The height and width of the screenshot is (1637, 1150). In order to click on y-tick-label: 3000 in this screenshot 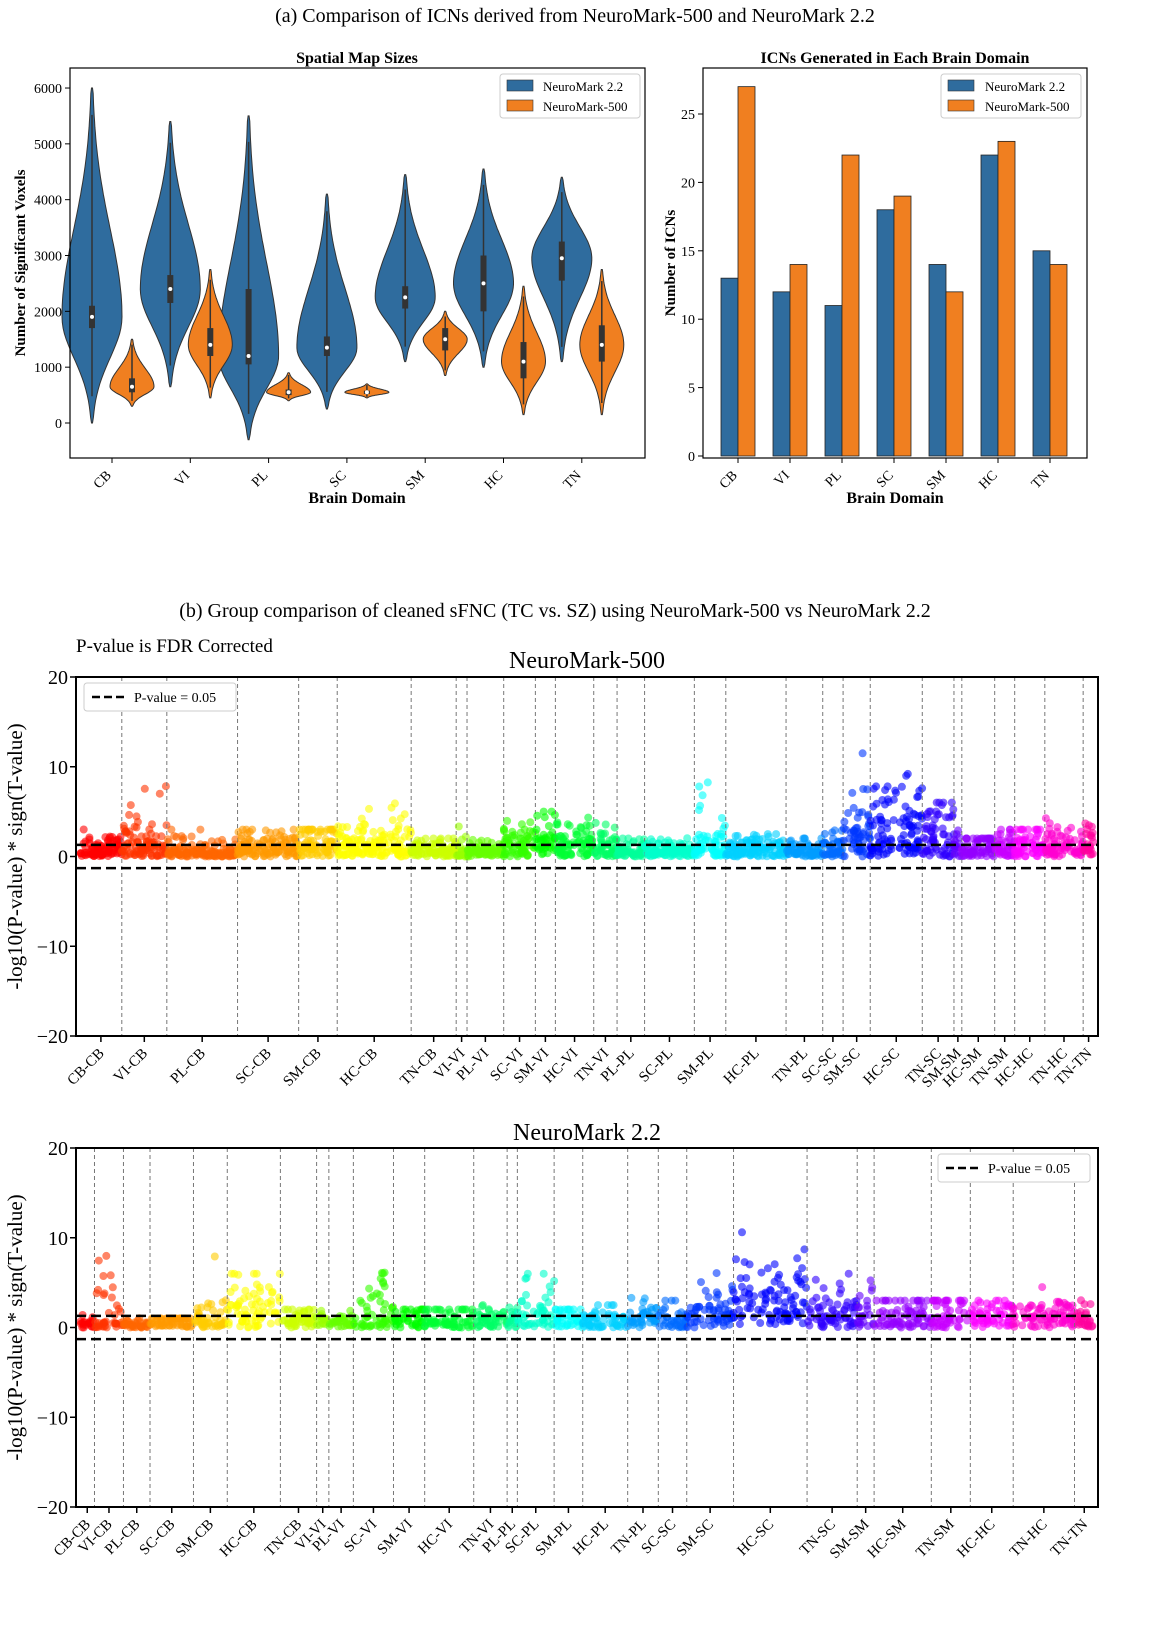, I will do `click(48, 257)`.